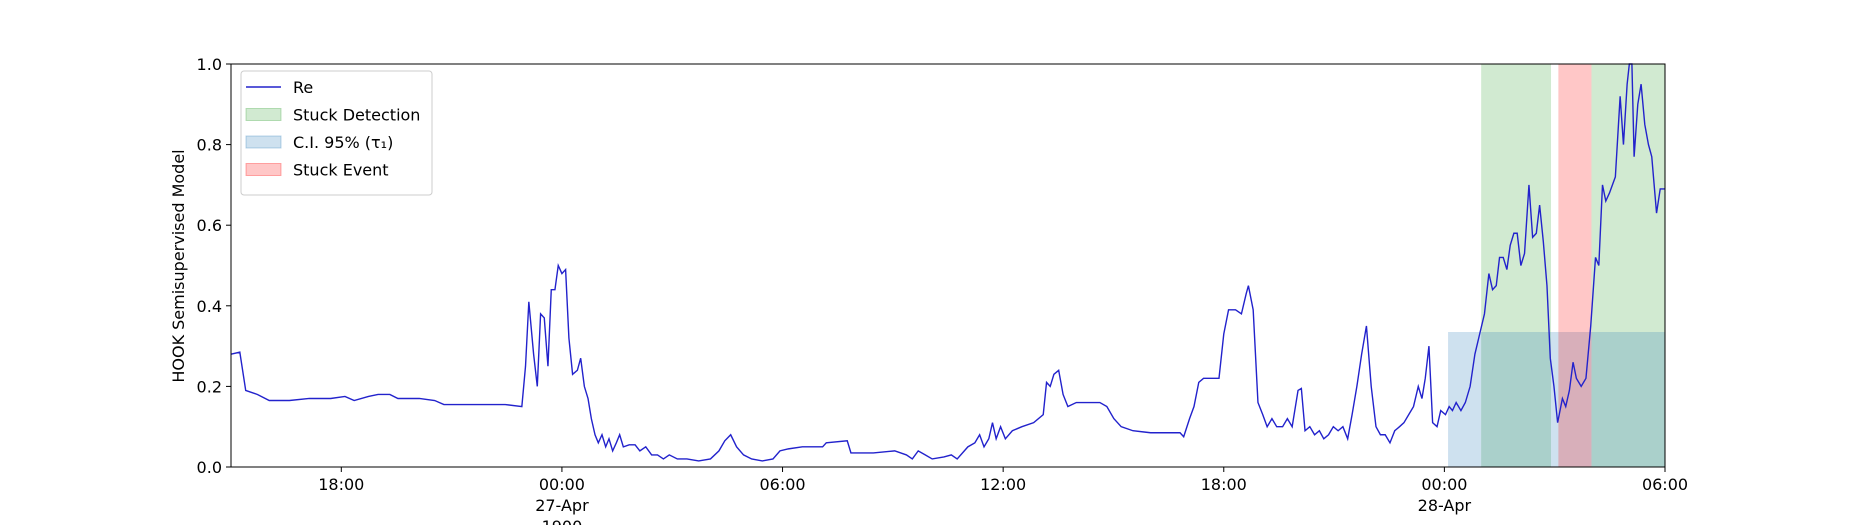 The height and width of the screenshot is (525, 1850). What do you see at coordinates (303, 87) in the screenshot?
I see `legend-label: Re` at bounding box center [303, 87].